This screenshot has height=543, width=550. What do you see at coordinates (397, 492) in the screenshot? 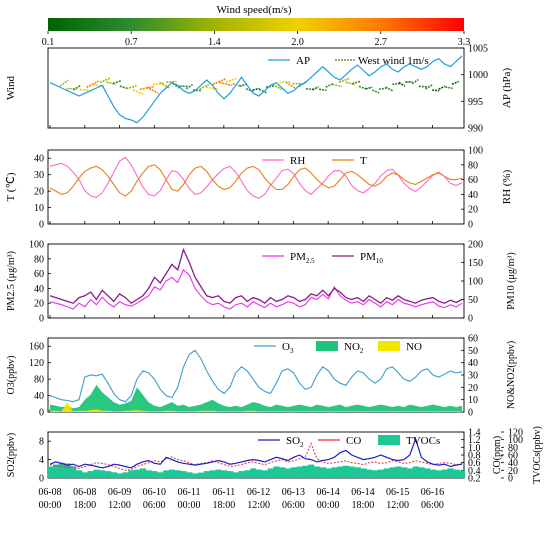
I see `x-tick-label-date: 06-15` at bounding box center [397, 492].